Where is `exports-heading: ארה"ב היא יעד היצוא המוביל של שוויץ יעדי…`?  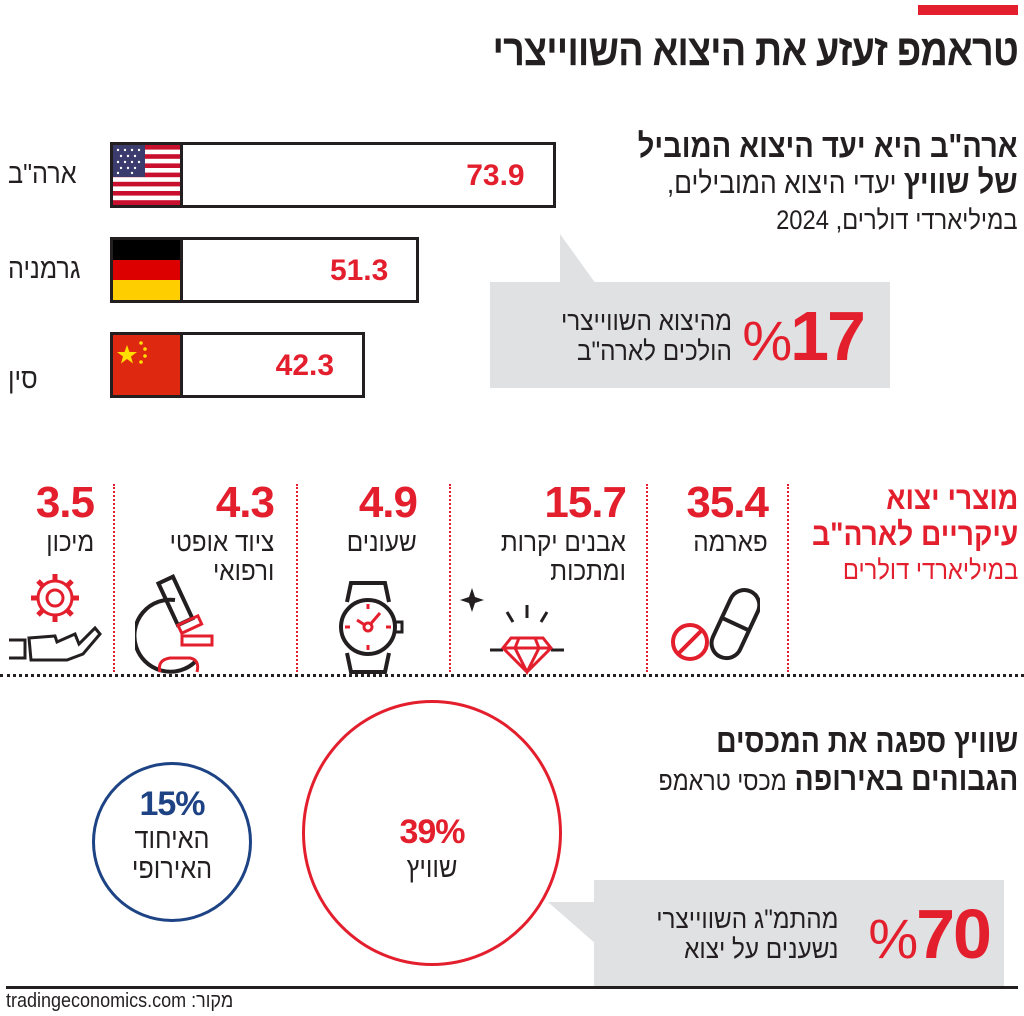
exports-heading: ארה"ב היא יעד היצוא המוביל של שוויץ יעדי… is located at coordinates (828, 183).